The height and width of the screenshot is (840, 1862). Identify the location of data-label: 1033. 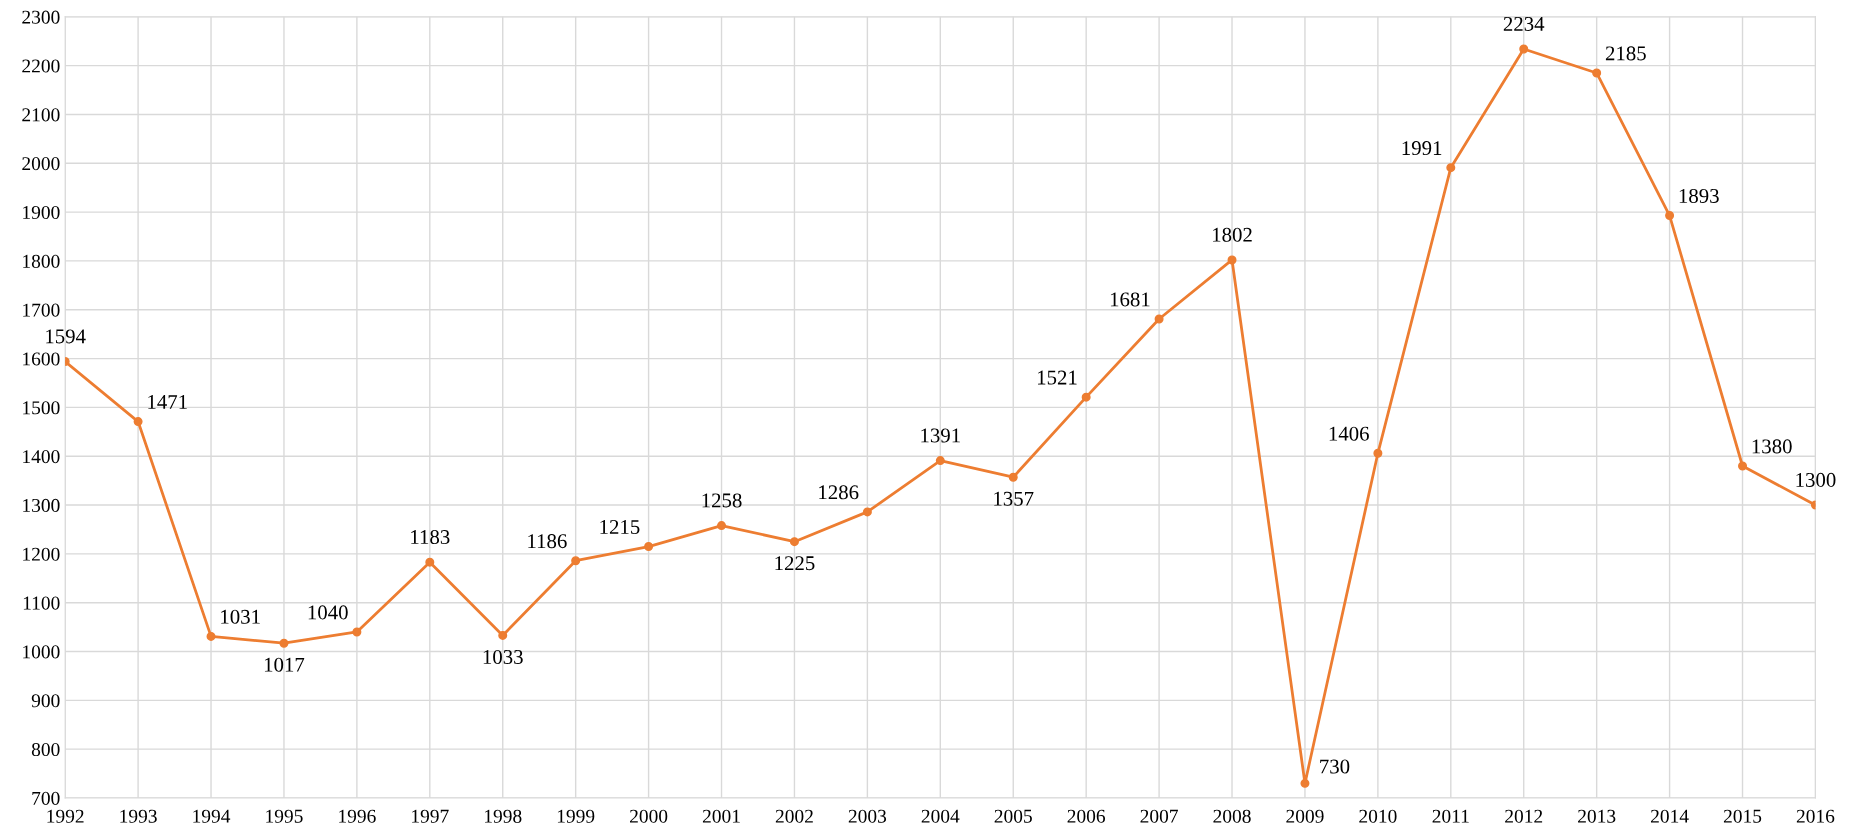
(503, 656).